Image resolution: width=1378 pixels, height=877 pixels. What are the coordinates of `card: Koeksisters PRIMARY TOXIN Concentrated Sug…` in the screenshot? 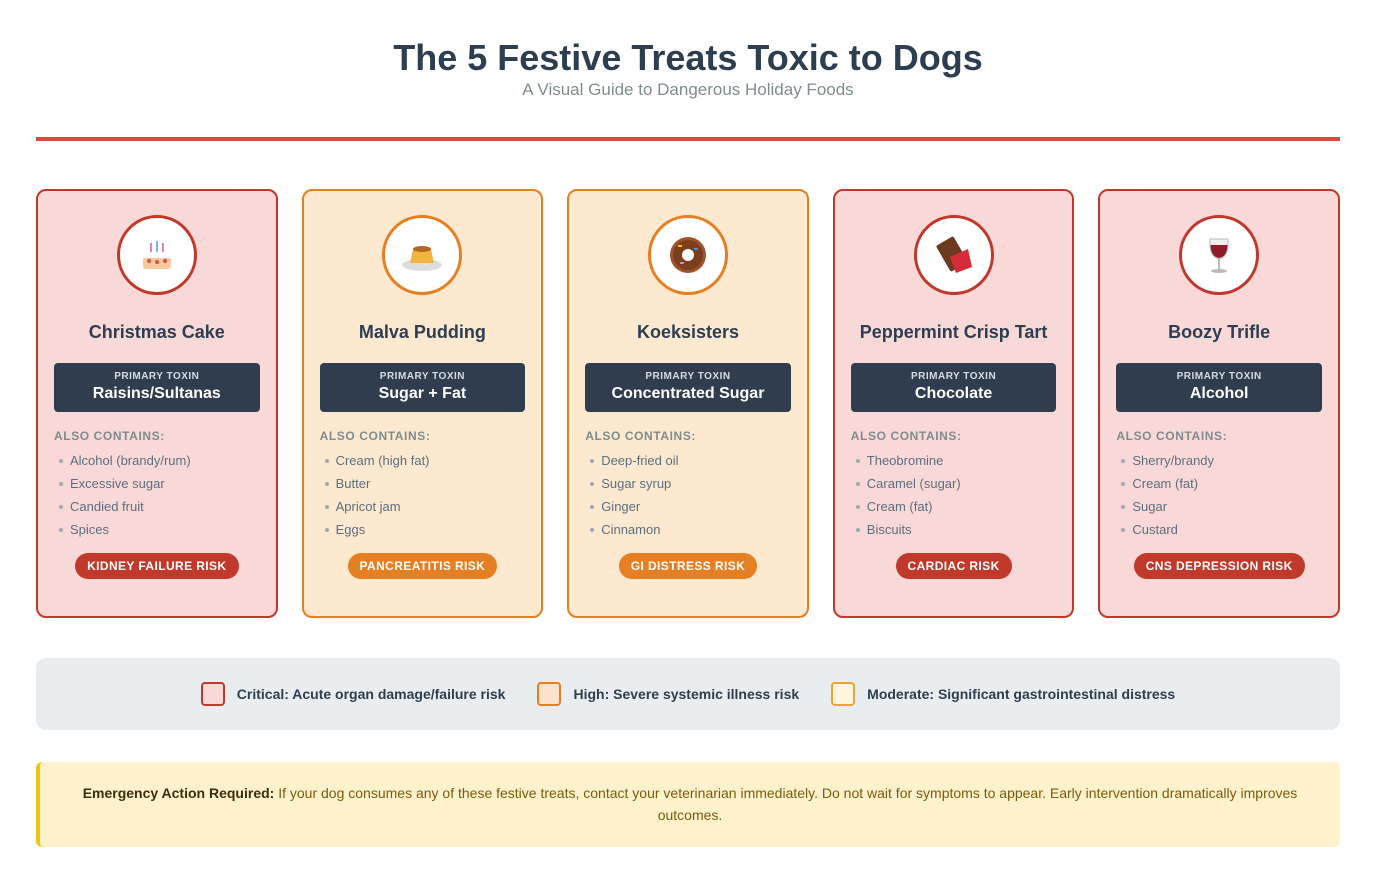 It's located at (688, 403).